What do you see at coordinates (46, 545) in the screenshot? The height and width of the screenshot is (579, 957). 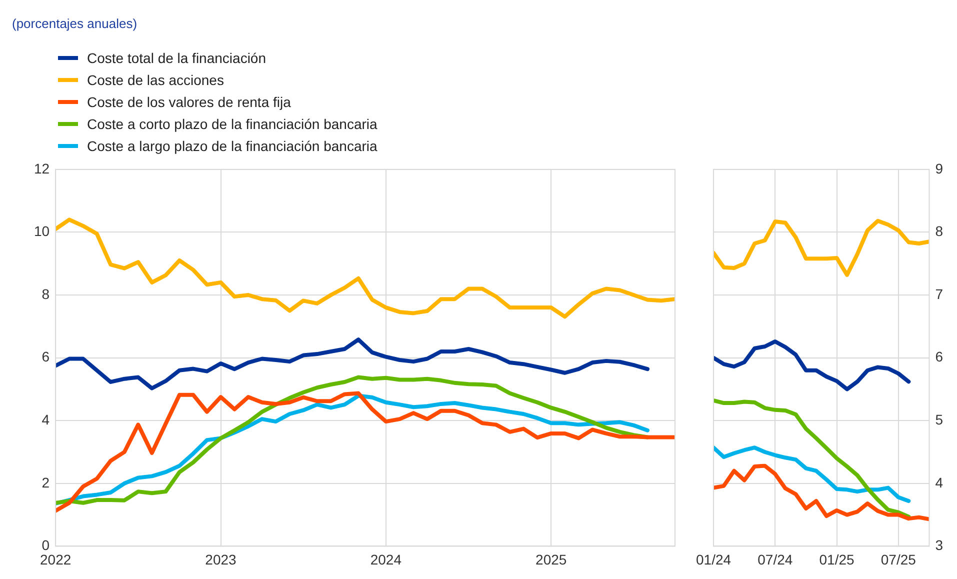 I see `y-tick-label: 0` at bounding box center [46, 545].